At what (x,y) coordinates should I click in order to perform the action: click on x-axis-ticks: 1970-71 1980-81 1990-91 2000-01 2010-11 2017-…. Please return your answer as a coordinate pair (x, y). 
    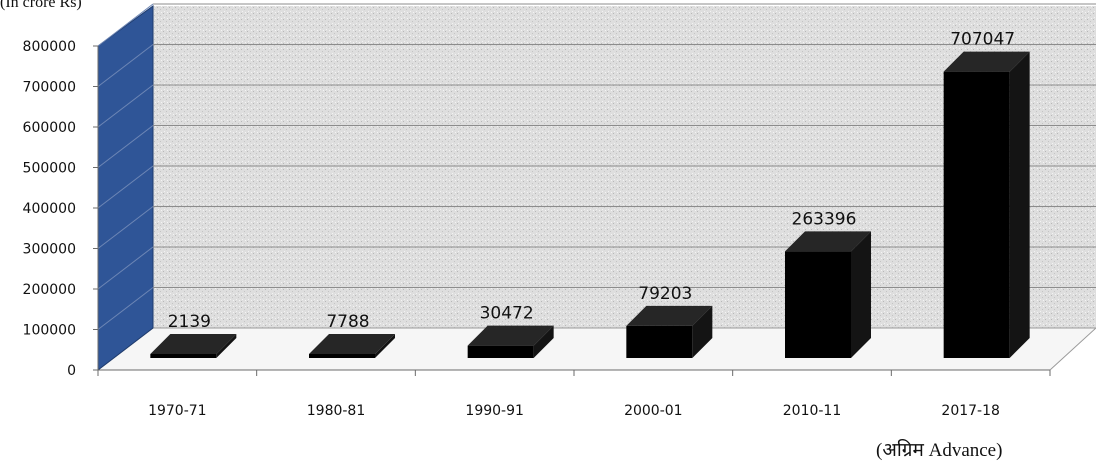
    Looking at the image, I should click on (574, 394).